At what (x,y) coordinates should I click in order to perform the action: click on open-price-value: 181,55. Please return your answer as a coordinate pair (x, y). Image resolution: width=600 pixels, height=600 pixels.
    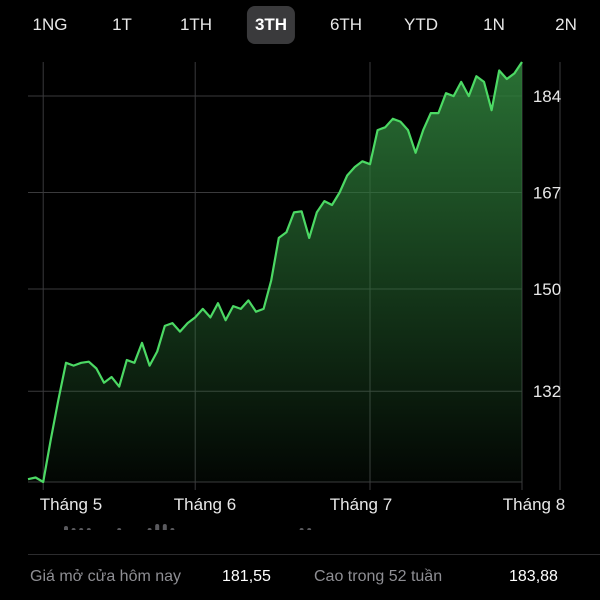
    Looking at the image, I should click on (246, 576).